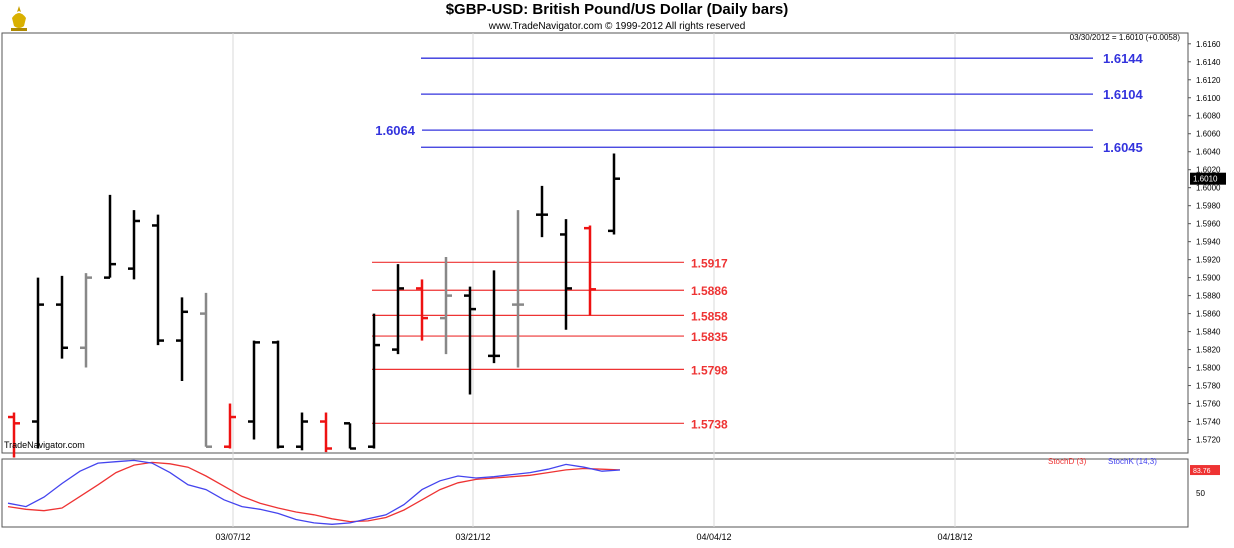 The height and width of the screenshot is (548, 1234). What do you see at coordinates (1208, 422) in the screenshot?
I see `y-tick-label: 1.5740` at bounding box center [1208, 422].